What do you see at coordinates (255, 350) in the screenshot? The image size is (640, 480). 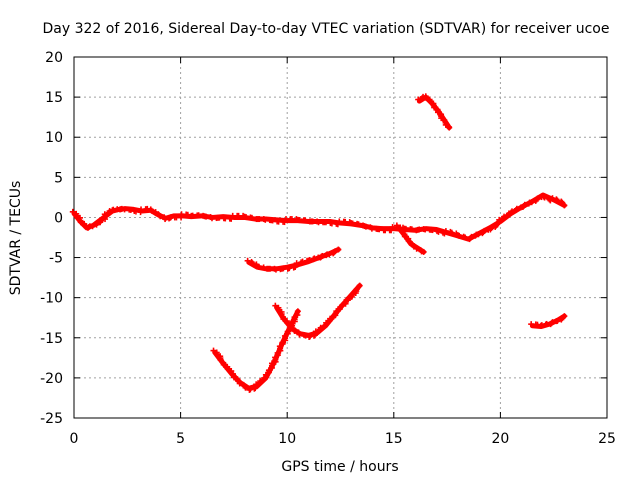 I see `series-deep-arc` at bounding box center [255, 350].